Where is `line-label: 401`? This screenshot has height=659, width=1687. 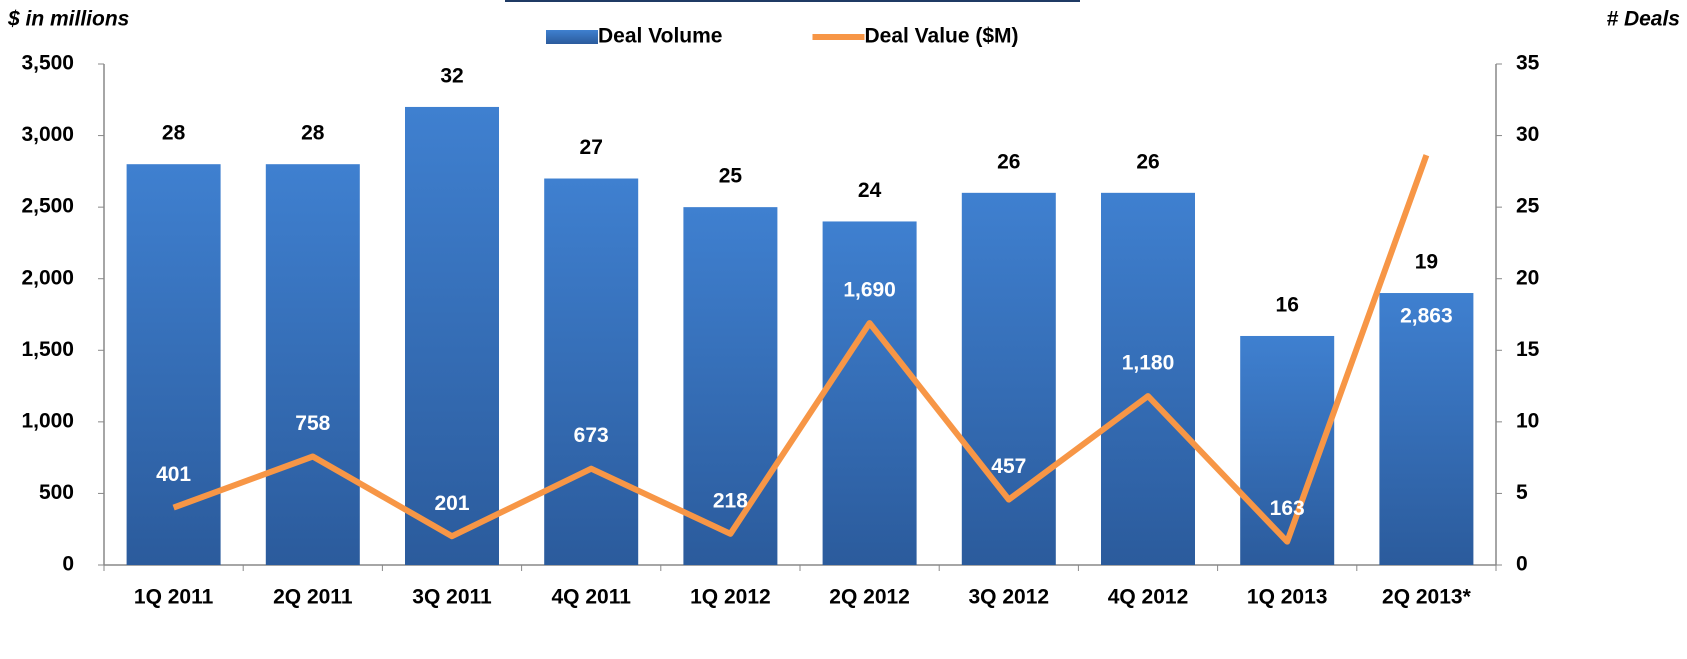 line-label: 401 is located at coordinates (173, 474).